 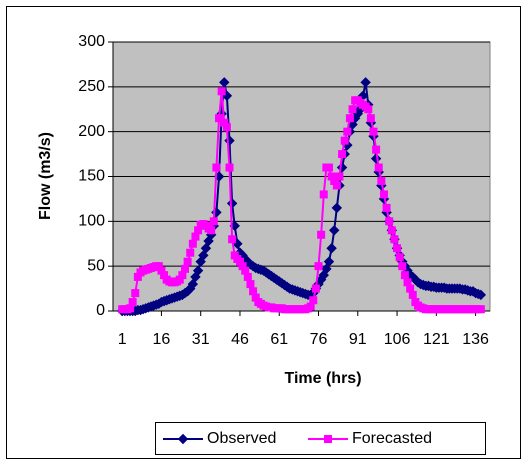 What do you see at coordinates (358, 339) in the screenshot?
I see `x-tick-label: 91` at bounding box center [358, 339].